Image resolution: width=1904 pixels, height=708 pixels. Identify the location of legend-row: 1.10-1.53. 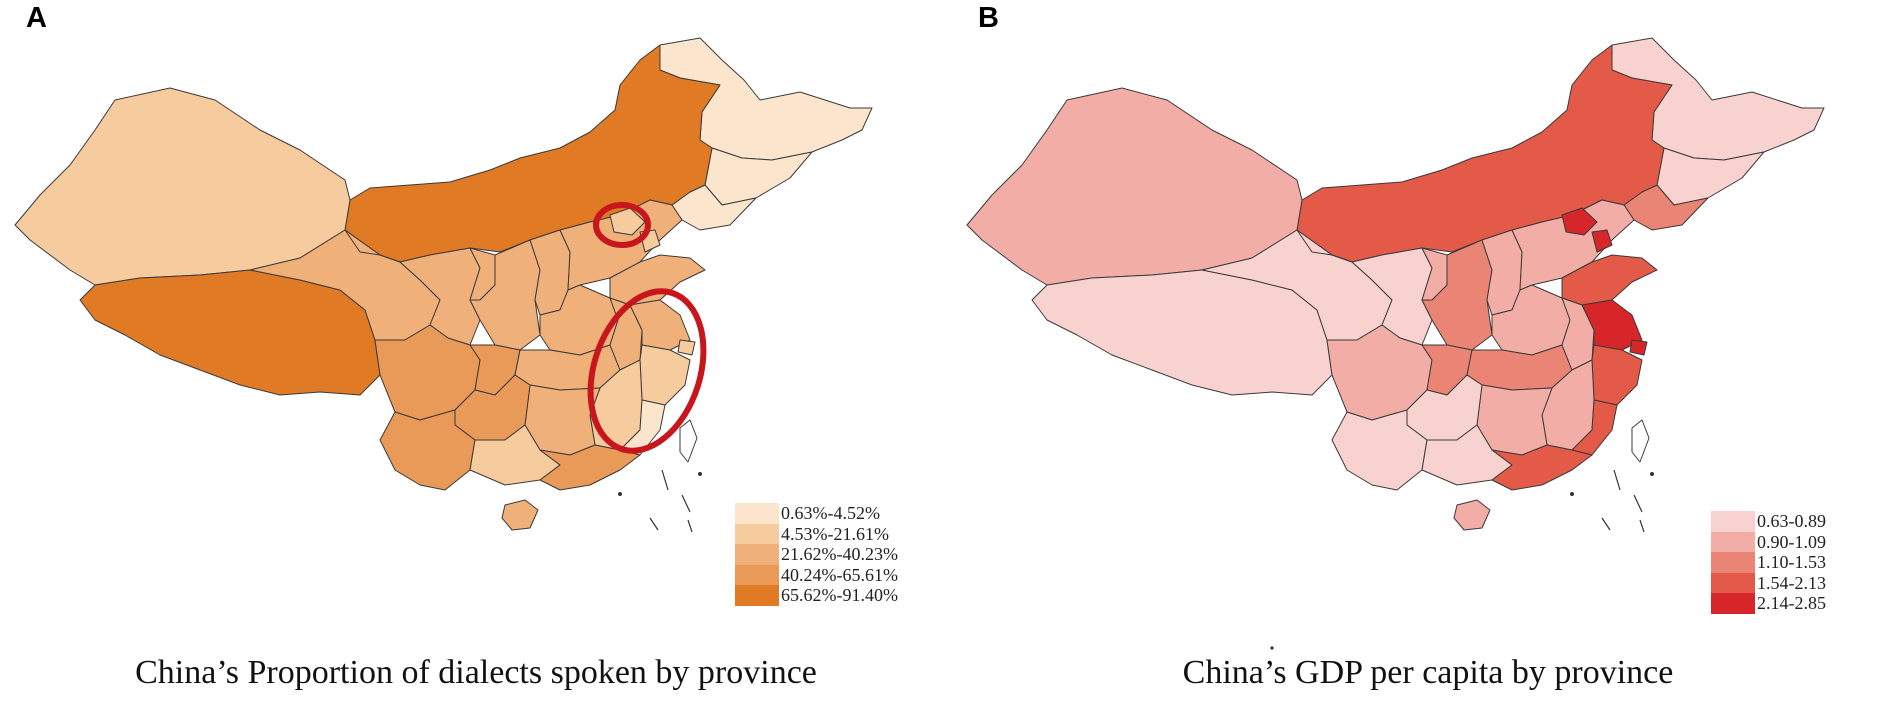
(1807, 562).